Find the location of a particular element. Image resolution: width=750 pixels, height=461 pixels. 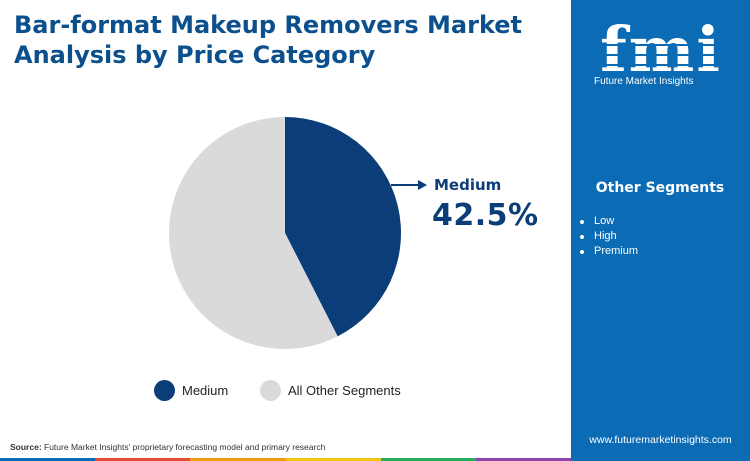

legend-swatch-other is located at coordinates (270, 390).